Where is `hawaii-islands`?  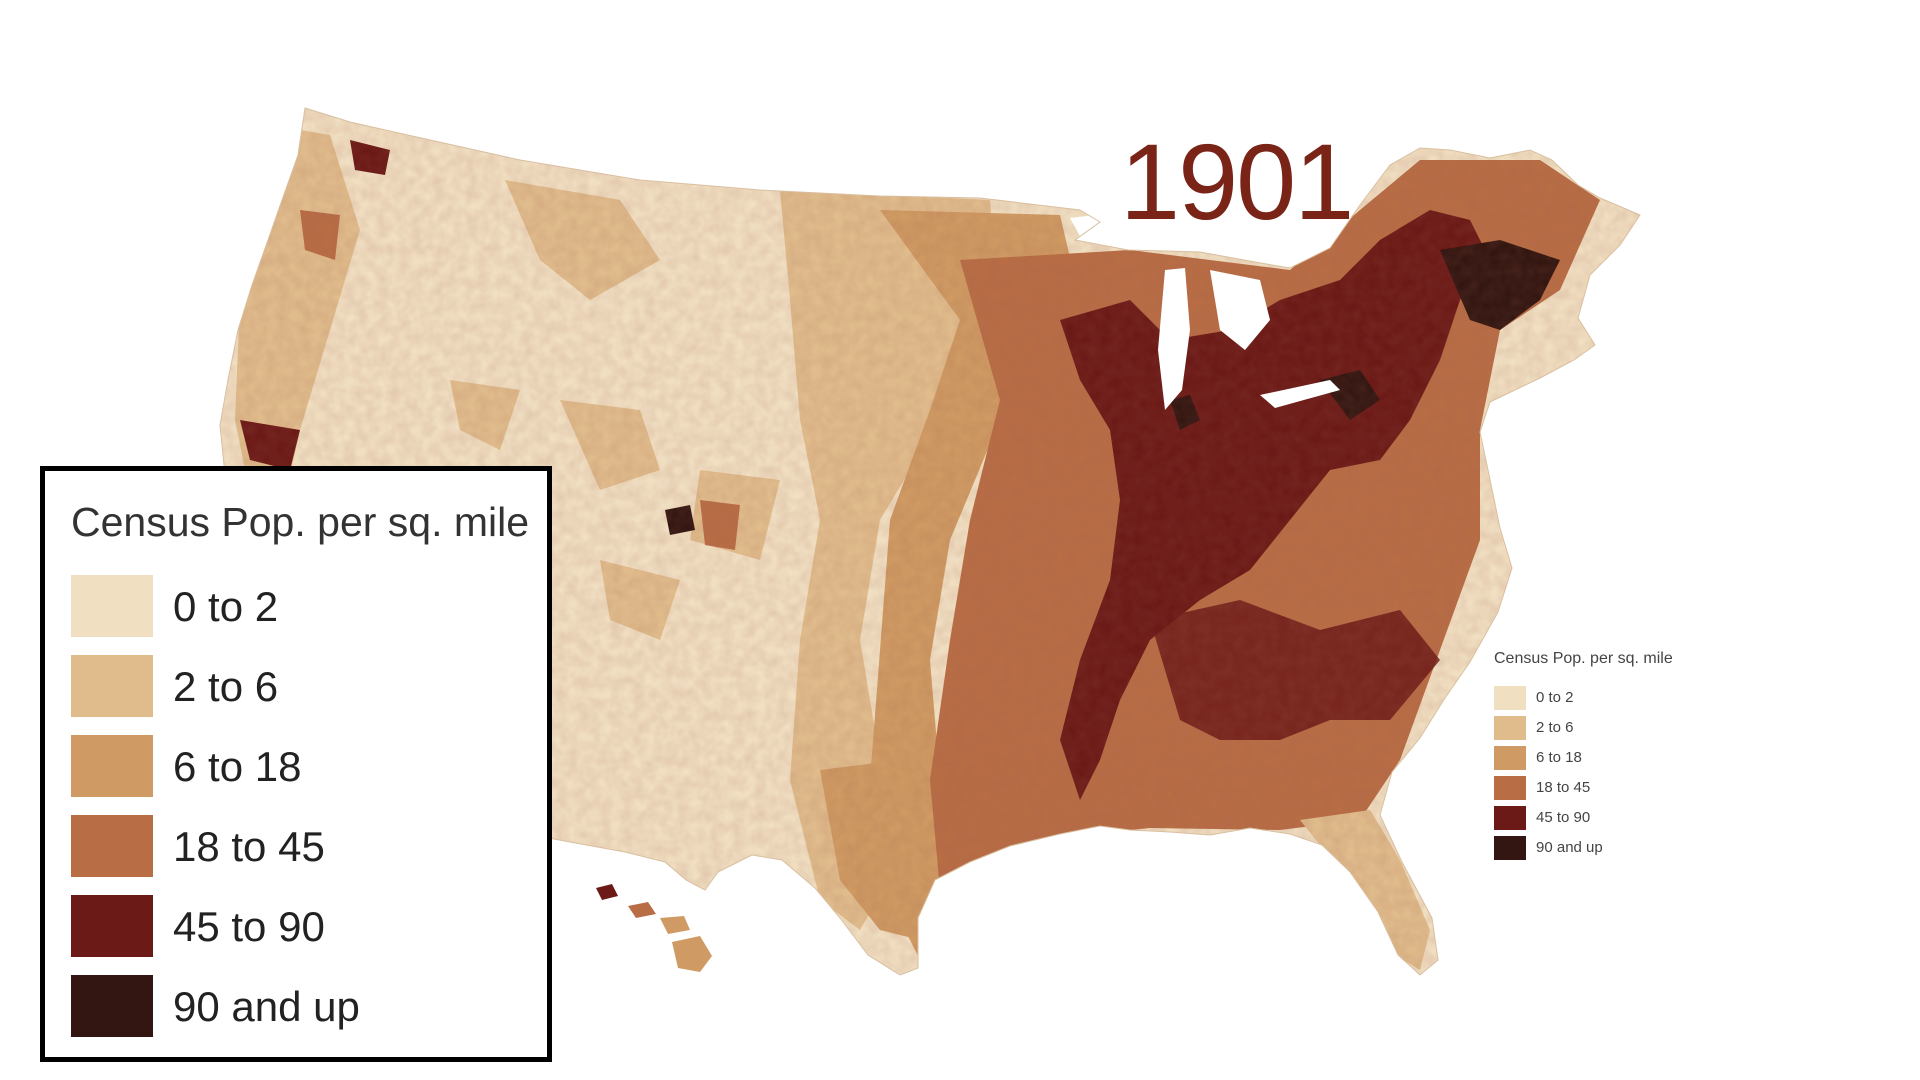 hawaii-islands is located at coordinates (654, 928).